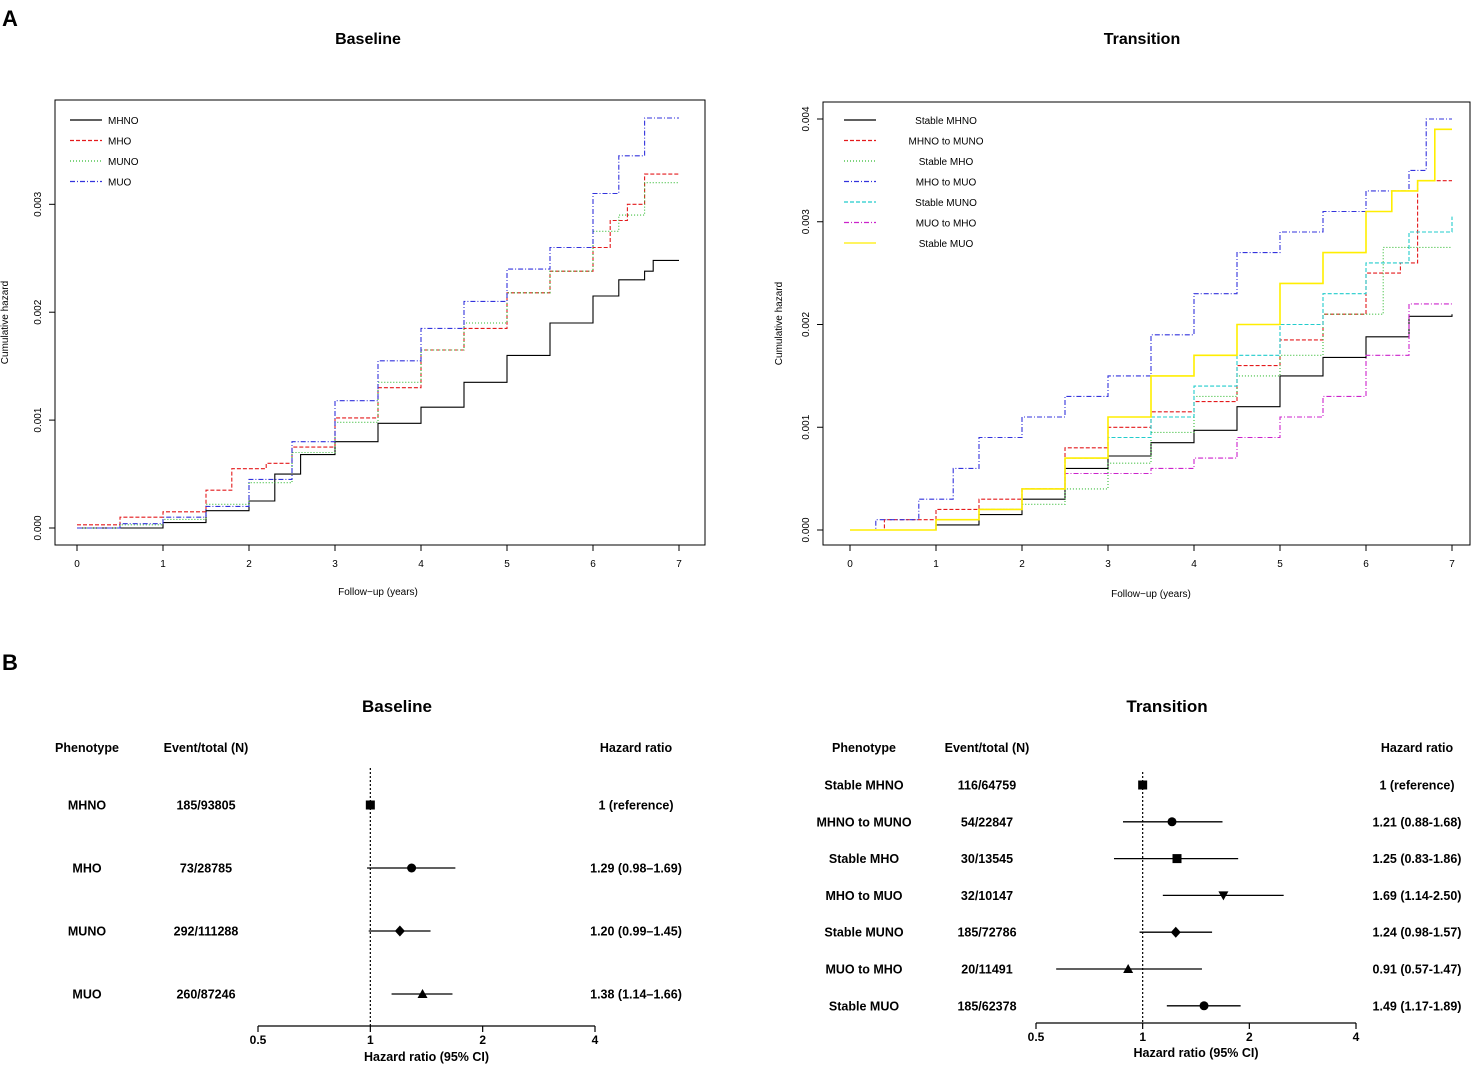 The image size is (1477, 1065). Describe the element at coordinates (986, 1006) in the screenshot. I see `row-events-stable-muo: 185/62378` at that location.